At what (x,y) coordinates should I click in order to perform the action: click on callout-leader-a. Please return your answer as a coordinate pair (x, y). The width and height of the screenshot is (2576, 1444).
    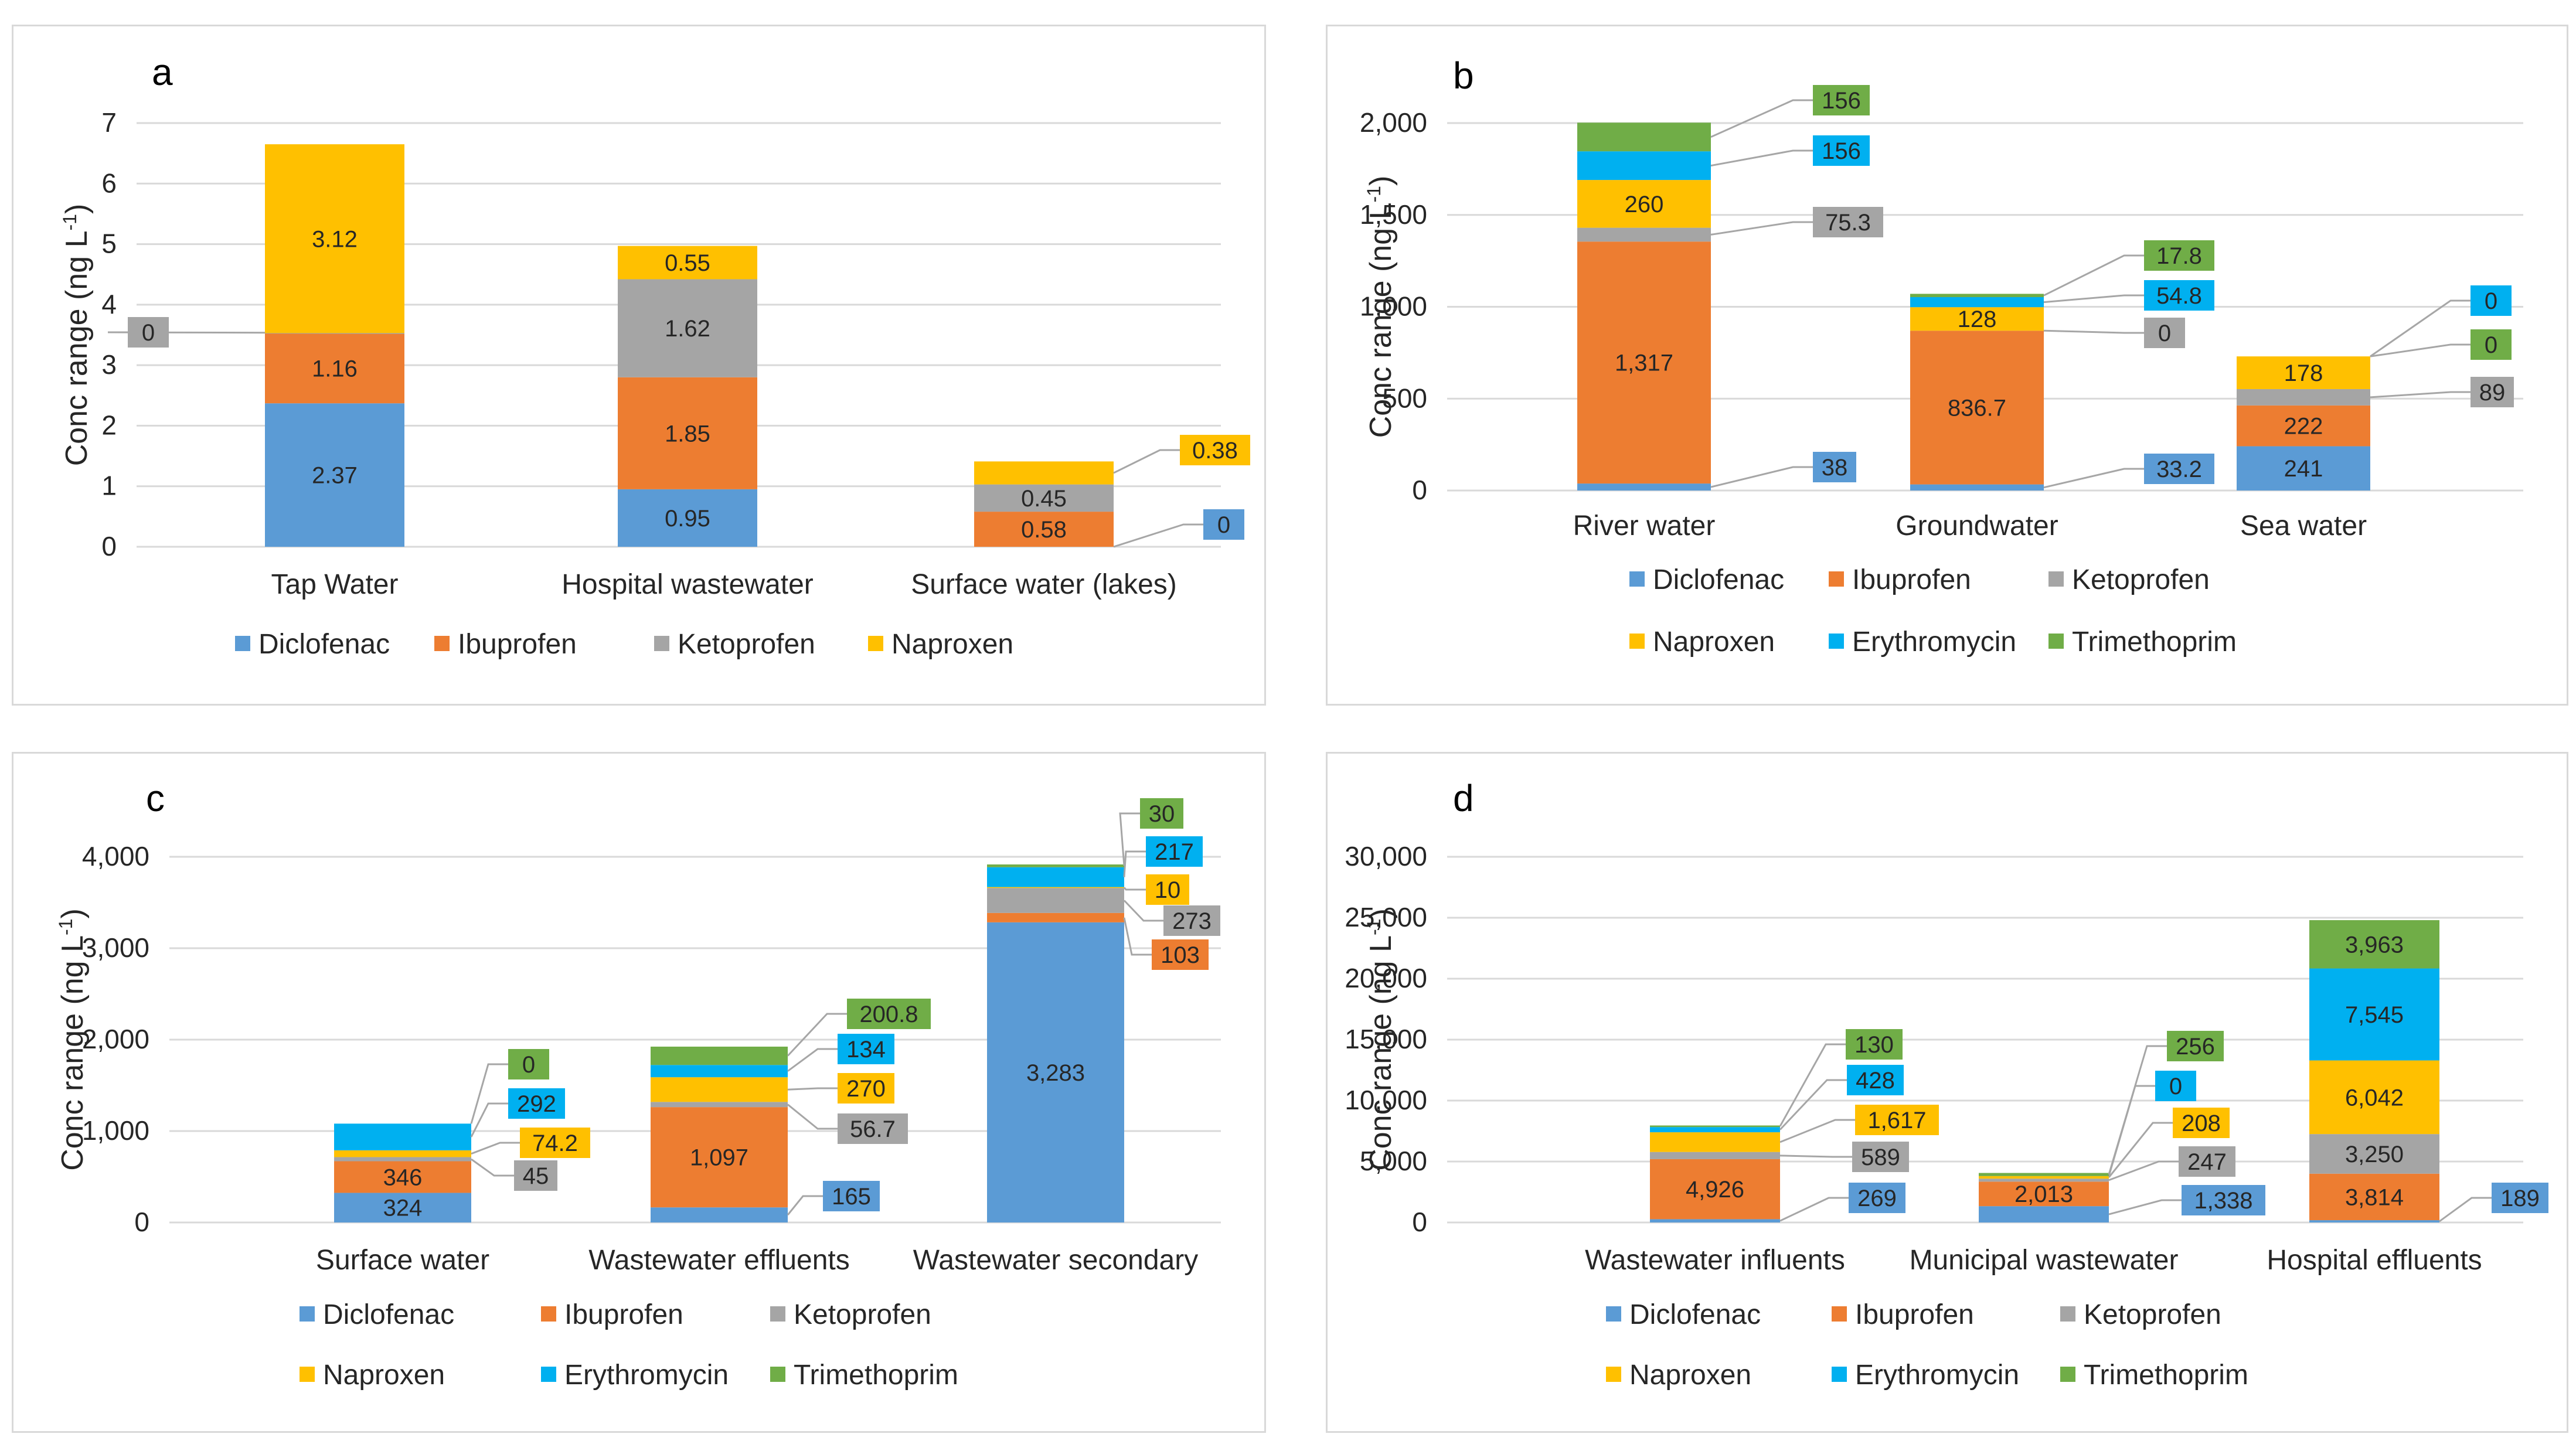
    Looking at the image, I should click on (1158, 535).